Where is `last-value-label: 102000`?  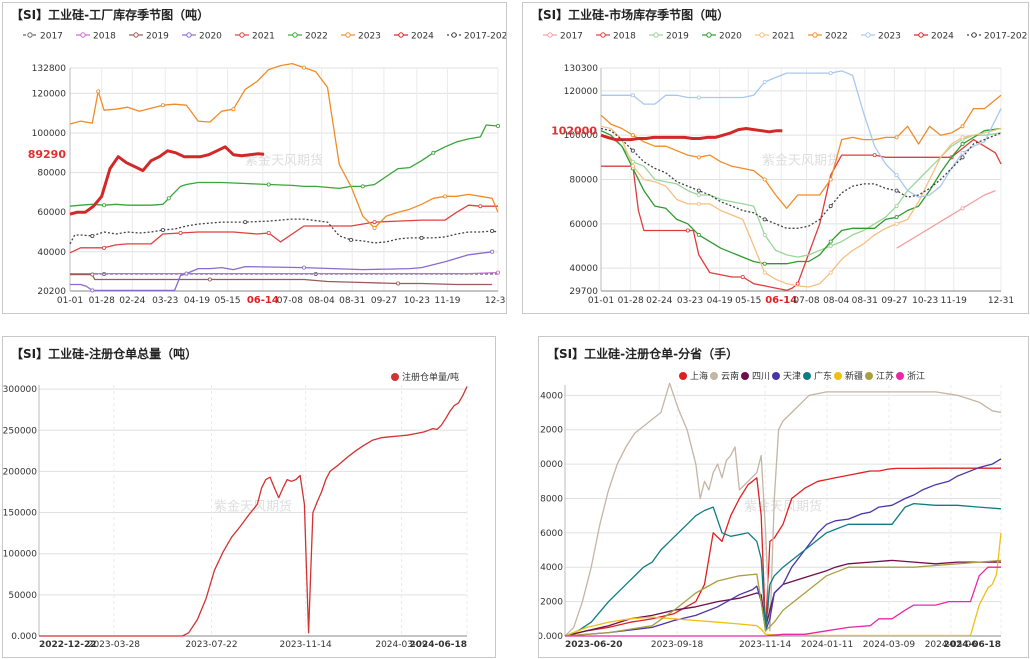 last-value-label: 102000 is located at coordinates (574, 131).